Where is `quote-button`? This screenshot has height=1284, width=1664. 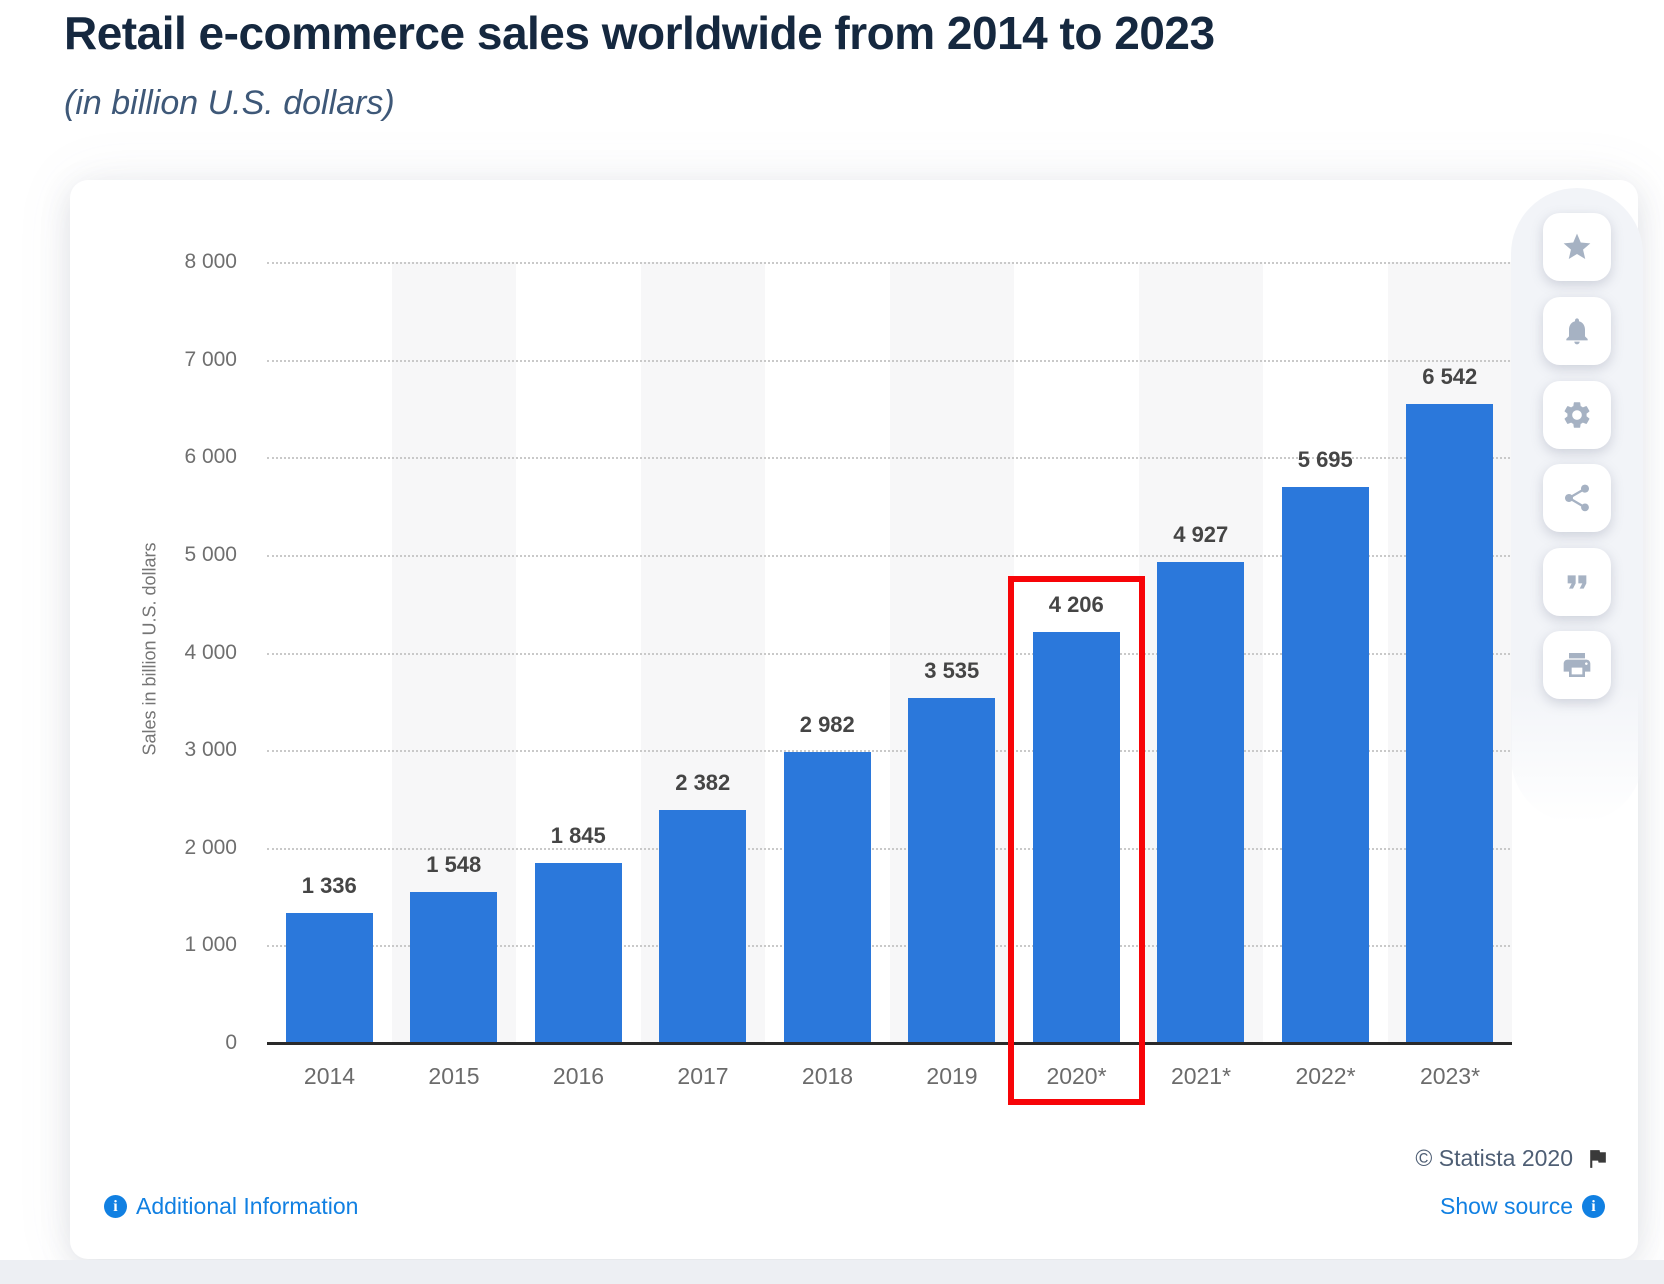 quote-button is located at coordinates (1577, 582).